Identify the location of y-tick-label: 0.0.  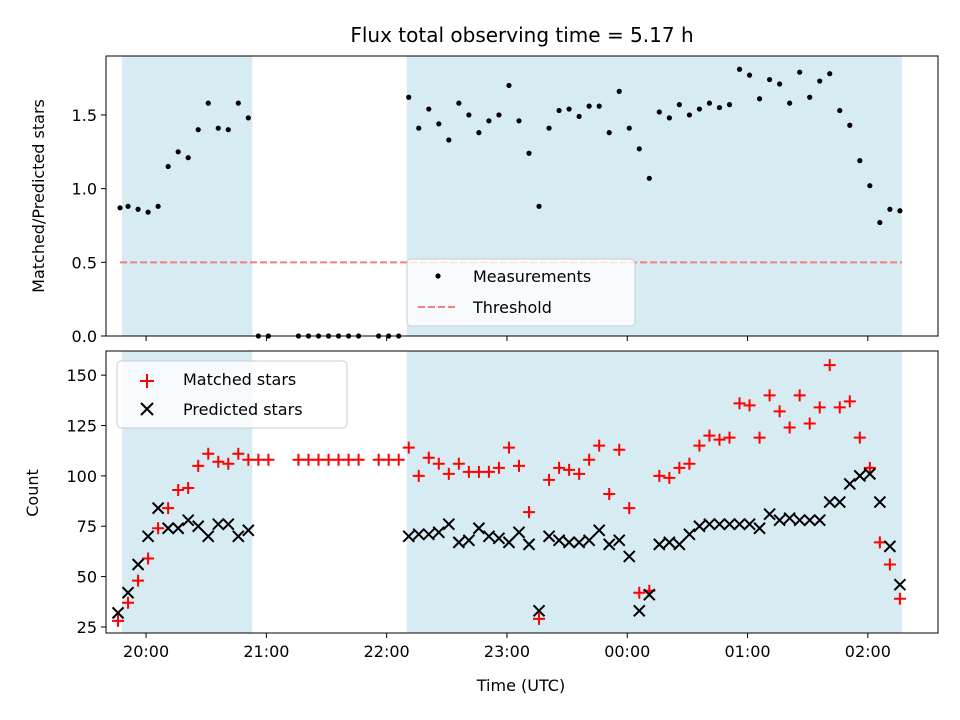
(84, 336).